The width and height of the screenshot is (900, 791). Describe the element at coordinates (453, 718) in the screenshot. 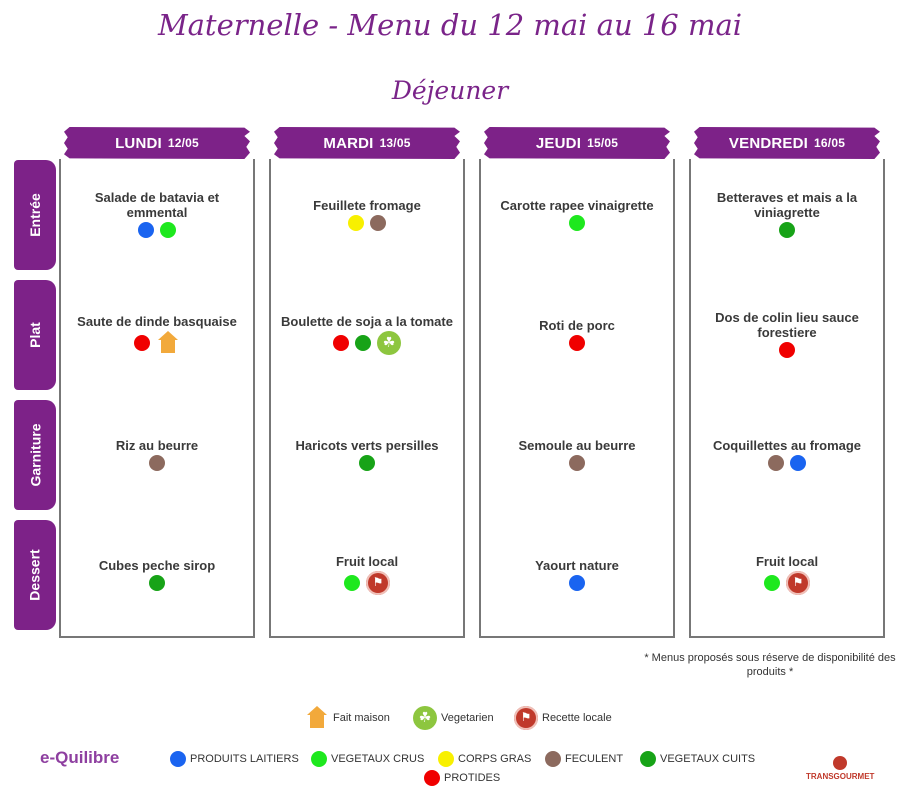

I see `legend-vegetarien: Vegetarien` at that location.